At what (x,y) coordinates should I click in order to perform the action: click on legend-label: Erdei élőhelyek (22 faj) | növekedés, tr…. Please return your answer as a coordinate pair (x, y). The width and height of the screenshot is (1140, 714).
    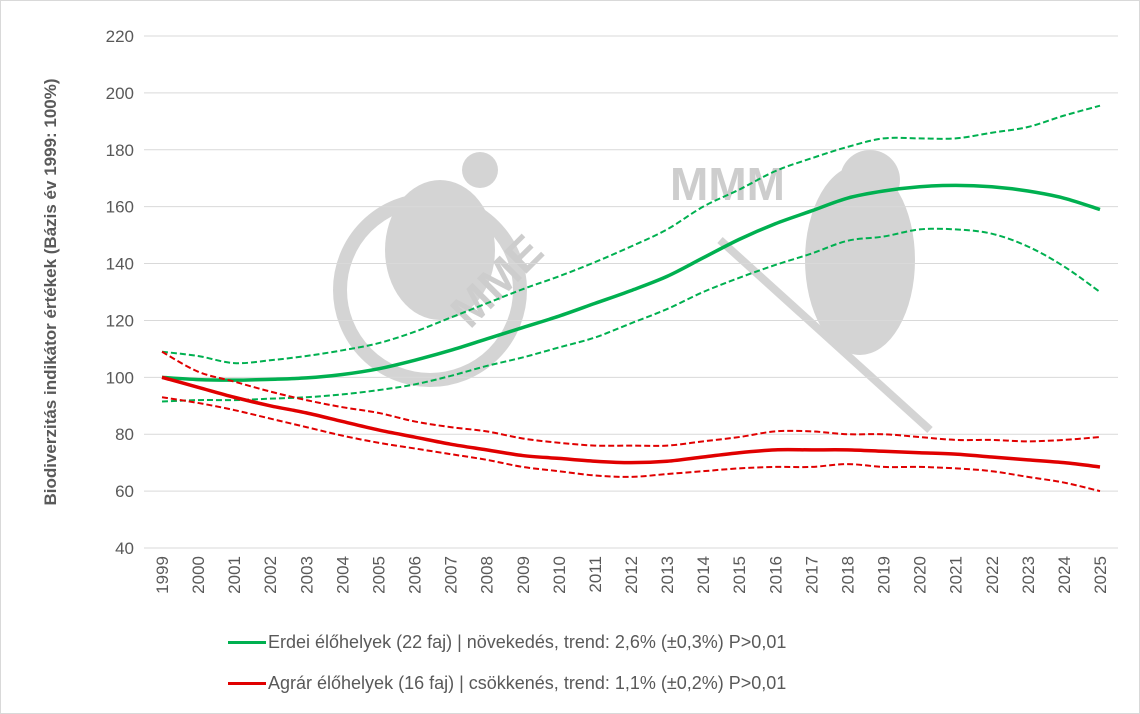
    Looking at the image, I should click on (527, 642).